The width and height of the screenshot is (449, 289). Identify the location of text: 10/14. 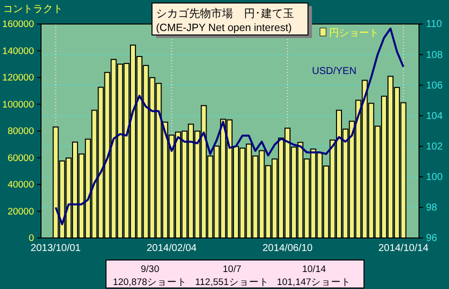
(314, 269).